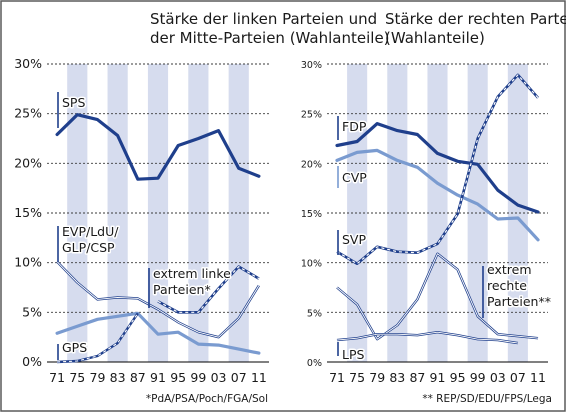 The width and height of the screenshot is (566, 412). Describe the element at coordinates (435, 38) in the screenshot. I see `chart-title-line: (Wahlanteile)` at that location.